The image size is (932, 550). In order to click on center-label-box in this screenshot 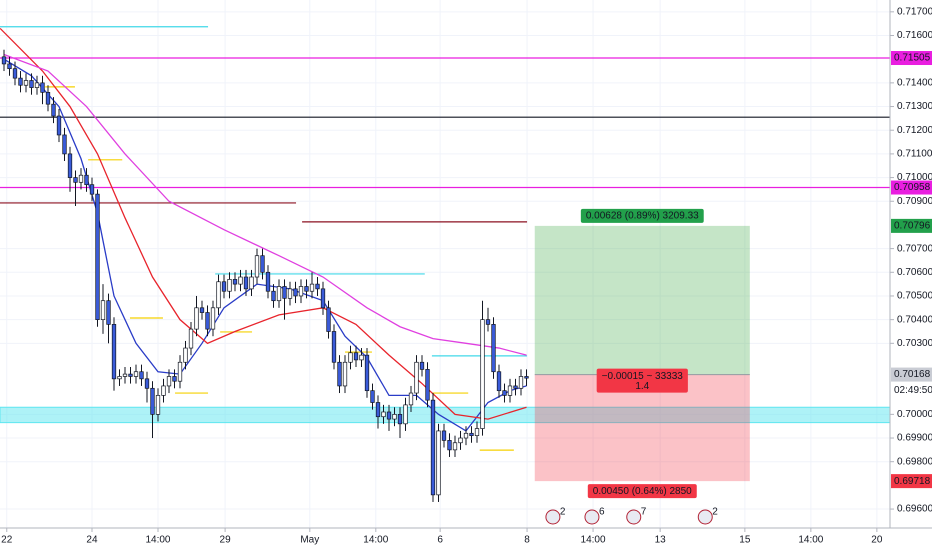, I will do `click(642, 380)`.